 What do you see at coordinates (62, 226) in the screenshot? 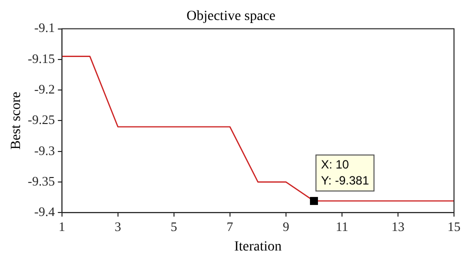
I see `x-tick-label: 1` at bounding box center [62, 226].